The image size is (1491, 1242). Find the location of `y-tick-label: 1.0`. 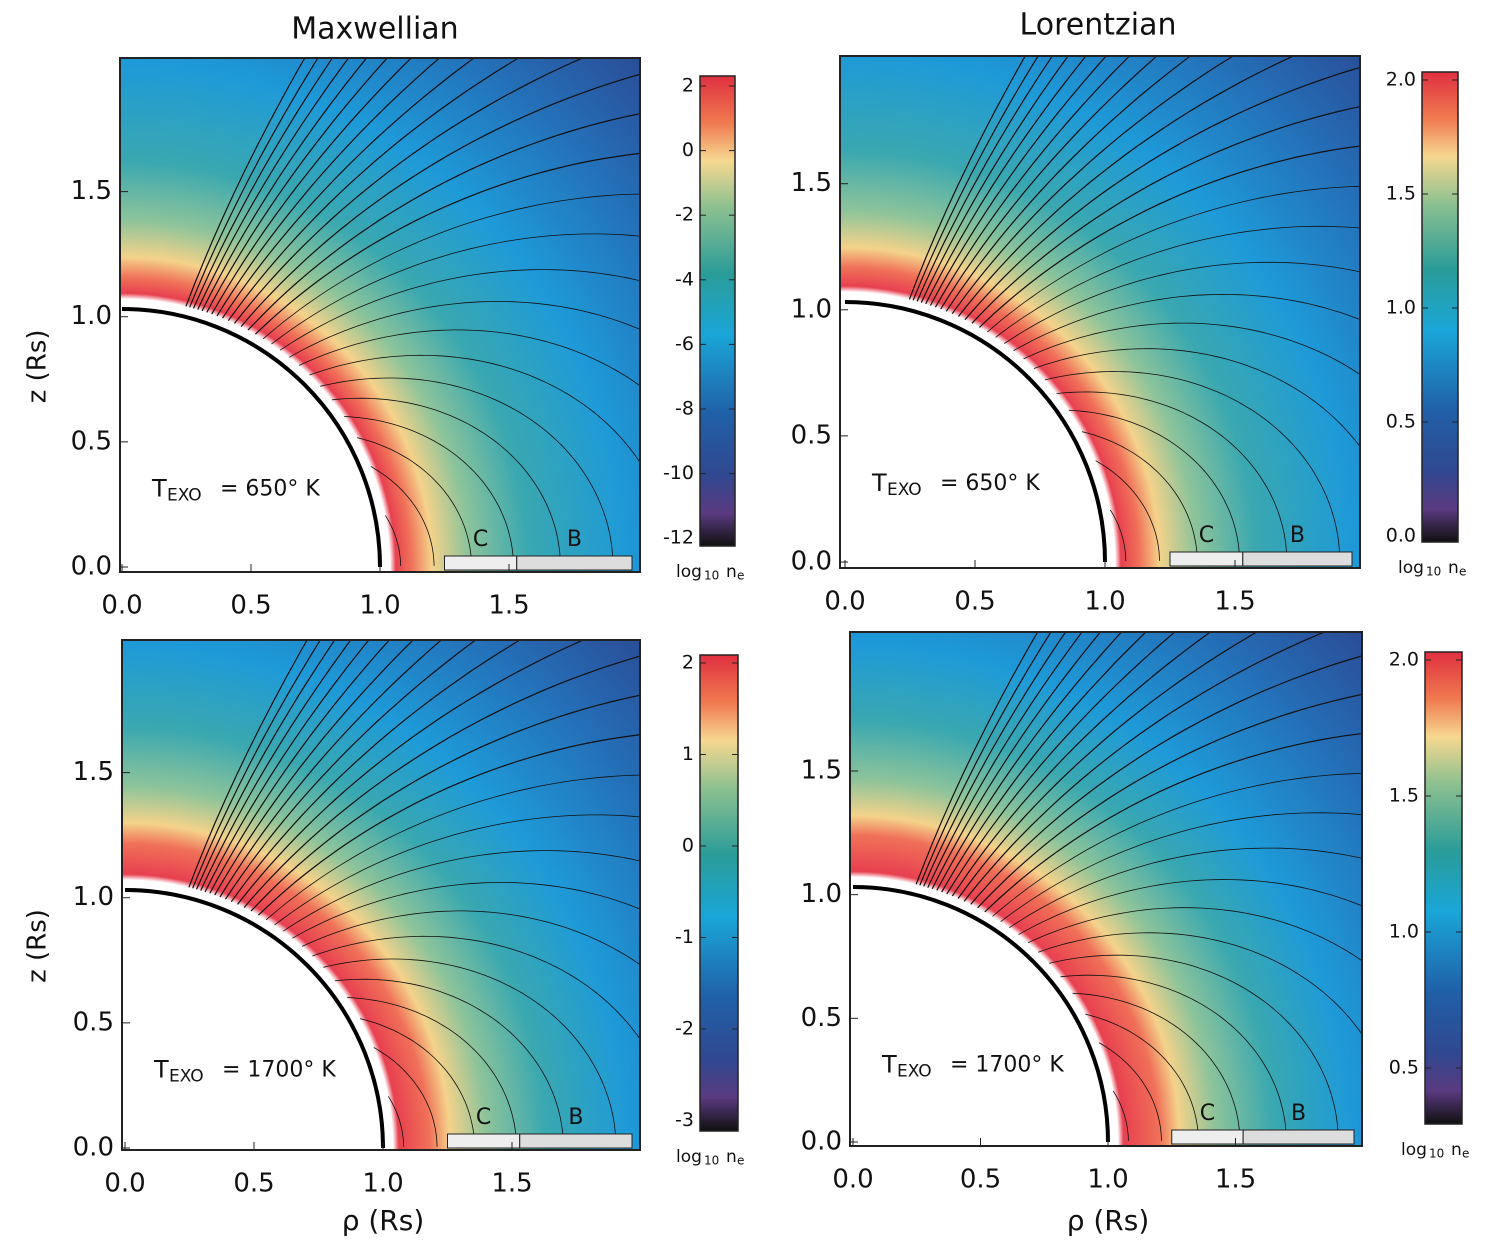

y-tick-label: 1.0 is located at coordinates (821, 894).